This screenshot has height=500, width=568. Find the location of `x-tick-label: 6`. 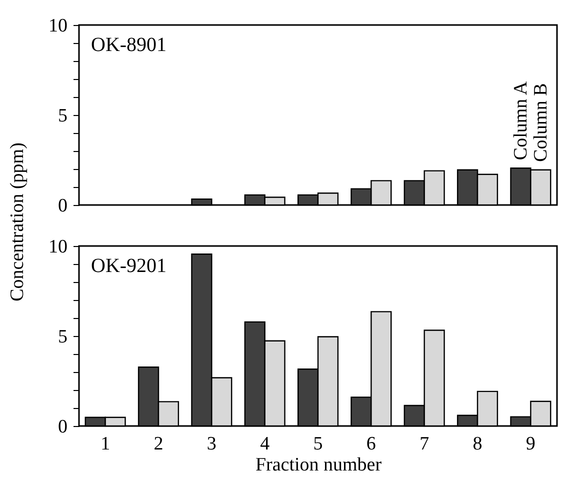

x-tick-label: 6 is located at coordinates (371, 444).